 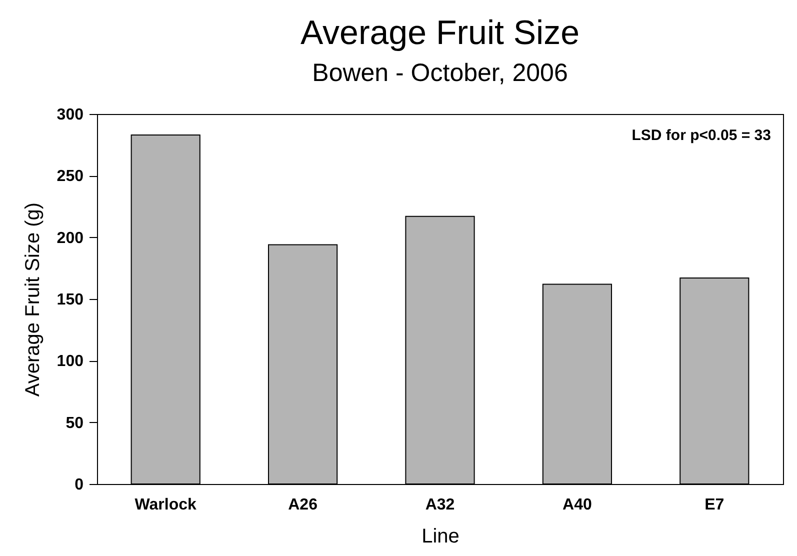 What do you see at coordinates (441, 537) in the screenshot?
I see `x-axis-title: Line` at bounding box center [441, 537].